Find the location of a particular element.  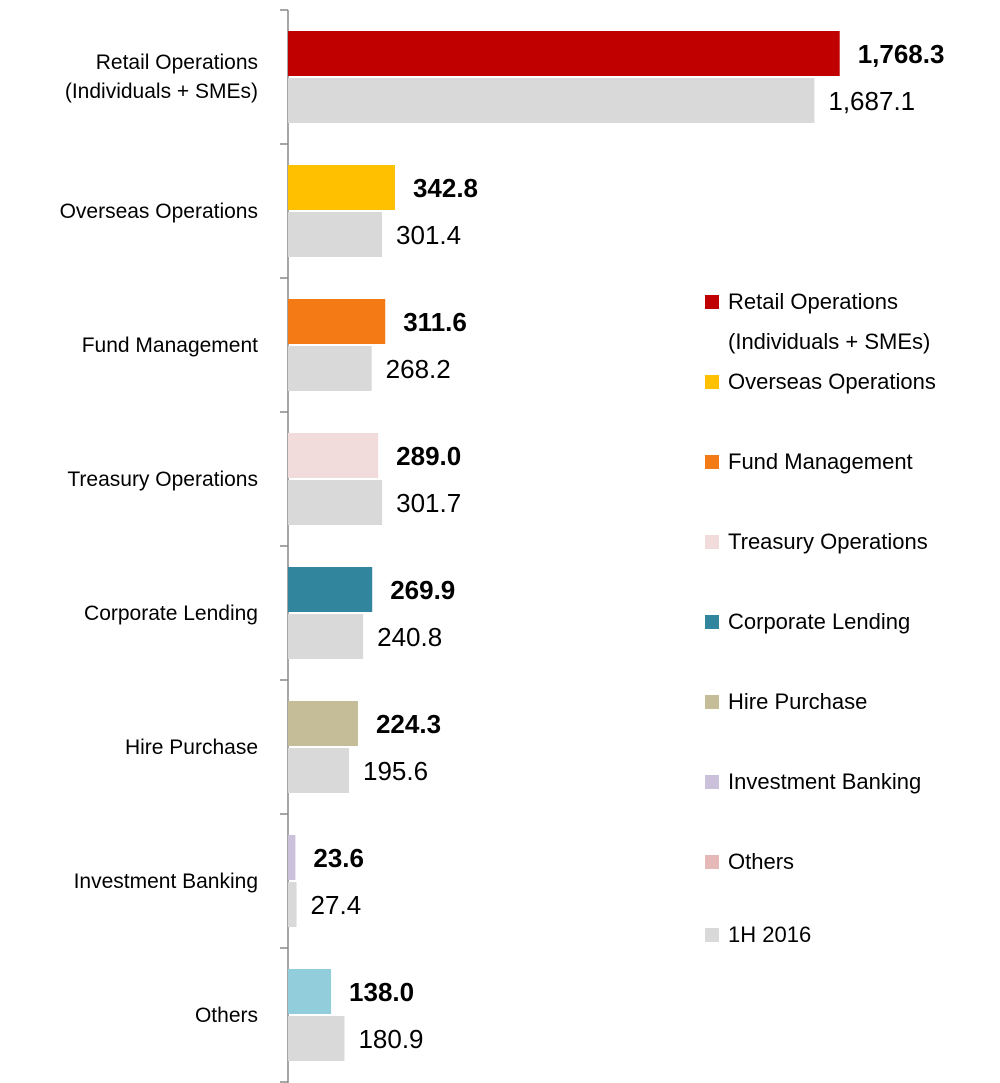

category-label: Overseas Operations is located at coordinates (158, 211).